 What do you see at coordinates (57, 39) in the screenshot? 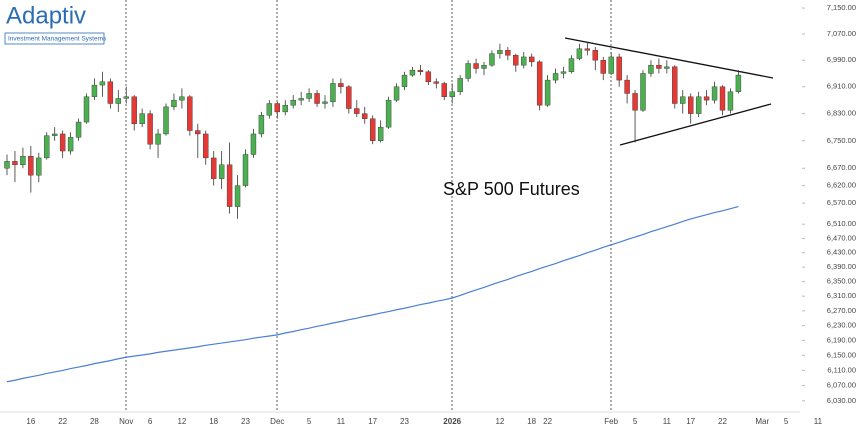
I see `logo-tagline: Investment Management Systems` at bounding box center [57, 39].